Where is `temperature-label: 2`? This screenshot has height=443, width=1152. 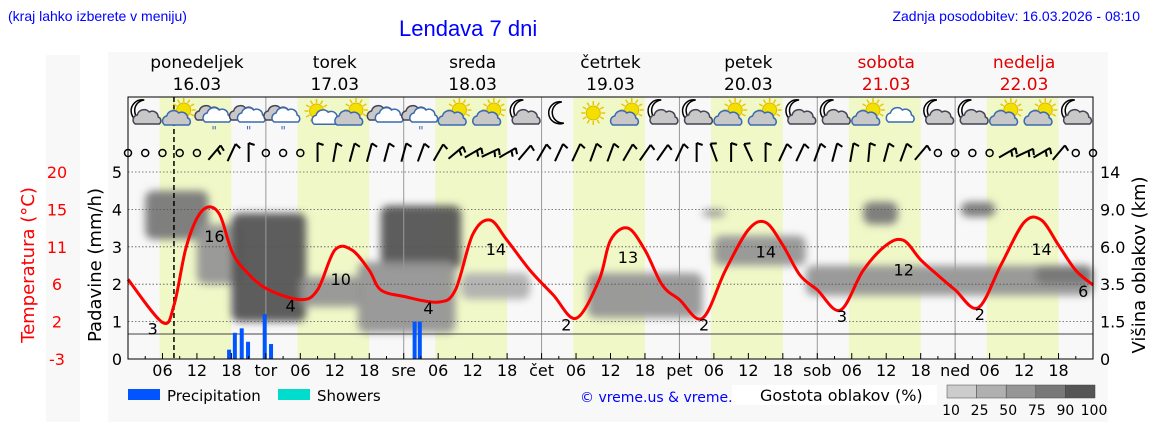 temperature-label: 2 is located at coordinates (704, 324).